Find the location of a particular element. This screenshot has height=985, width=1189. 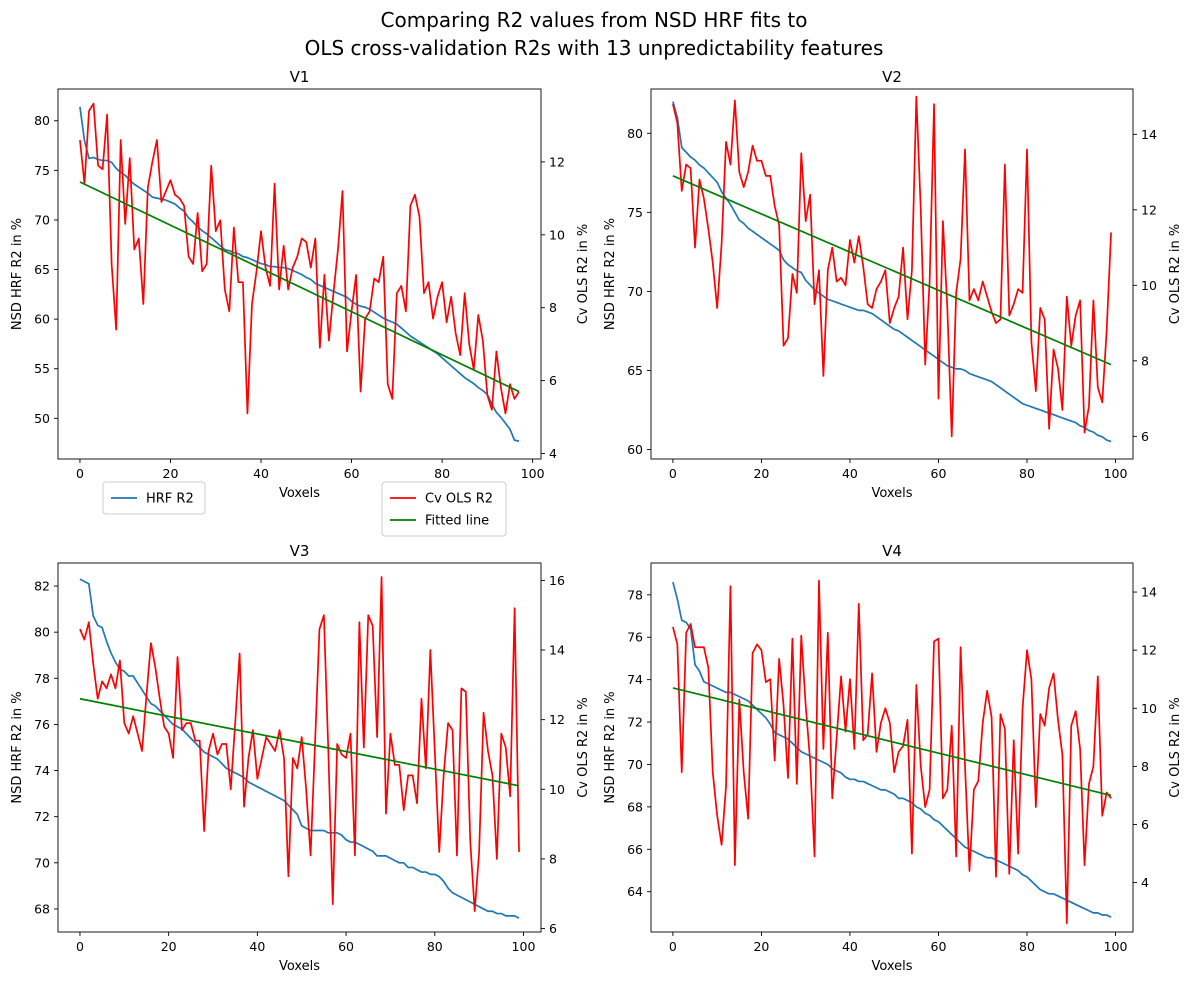

legend-label: HRF R2 is located at coordinates (170, 499).